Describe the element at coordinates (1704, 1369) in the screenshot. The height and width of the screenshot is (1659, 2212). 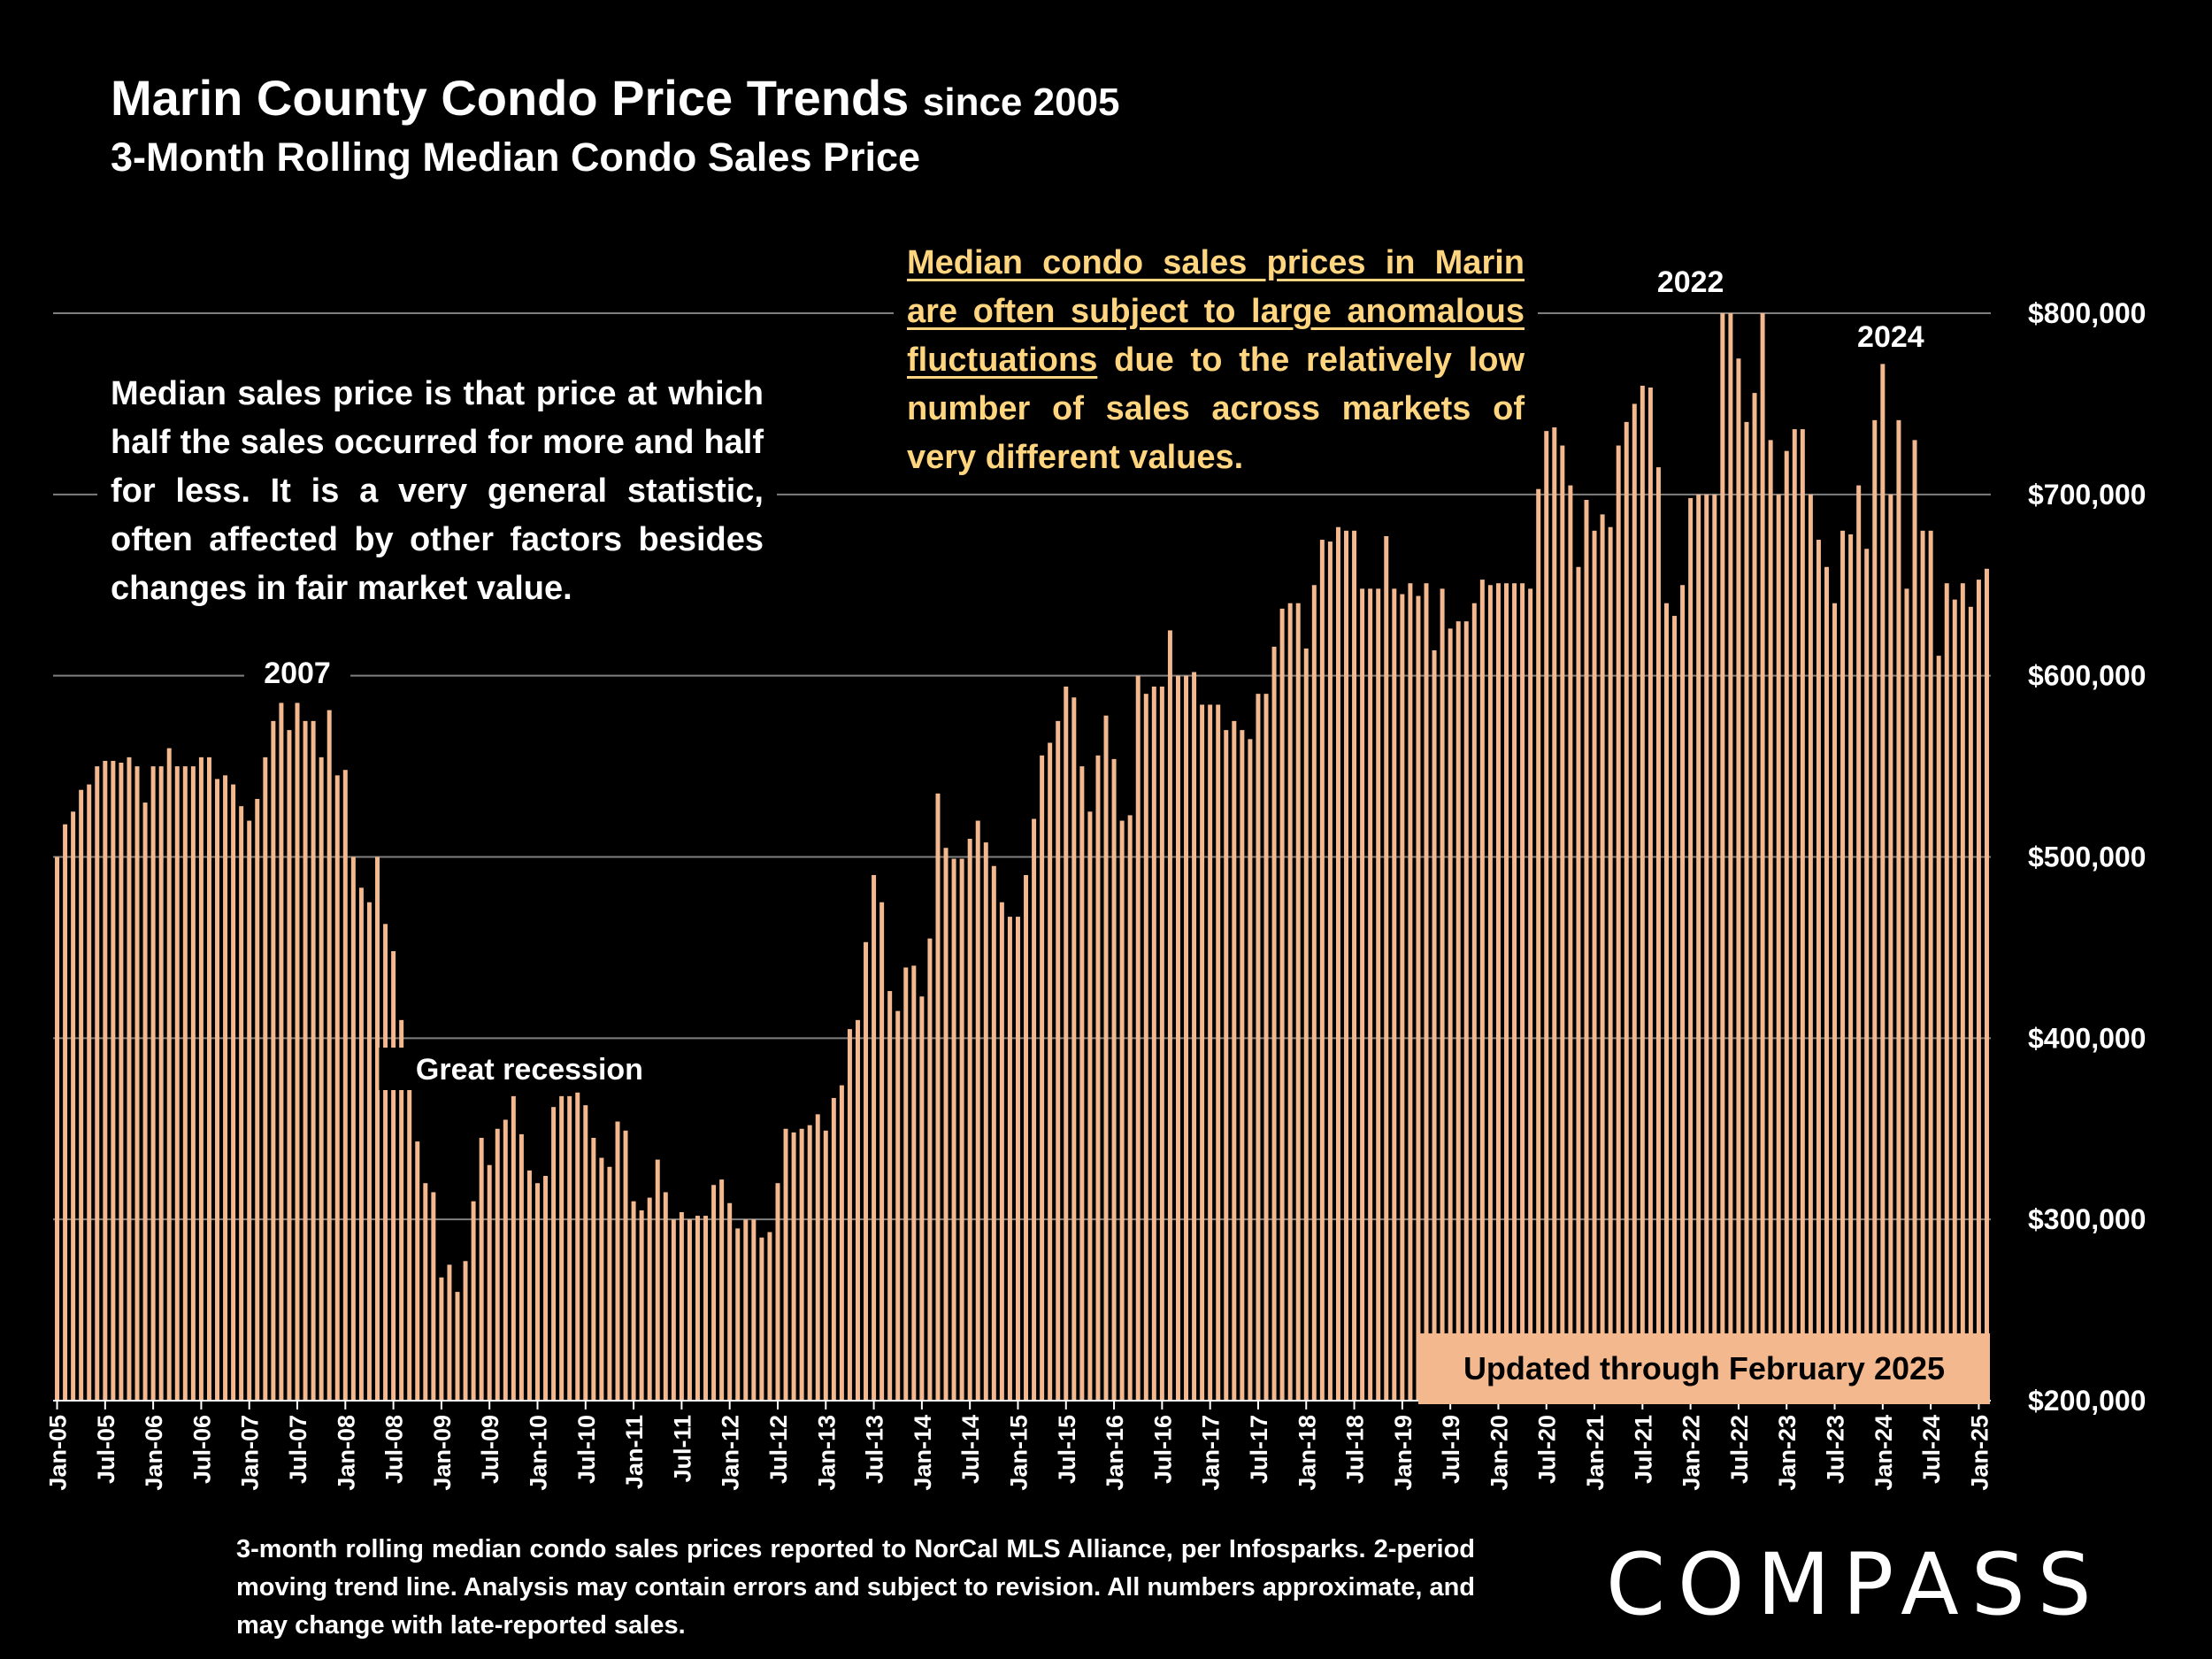
I see `updated-badge: Updated through February 2025` at that location.